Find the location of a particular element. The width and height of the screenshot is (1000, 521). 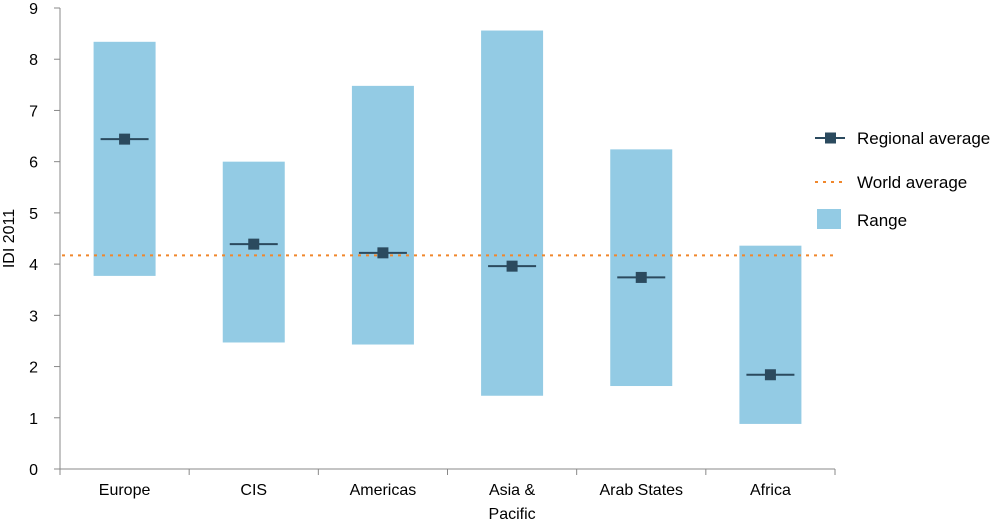

y-tick-label: 8 is located at coordinates (33, 60).